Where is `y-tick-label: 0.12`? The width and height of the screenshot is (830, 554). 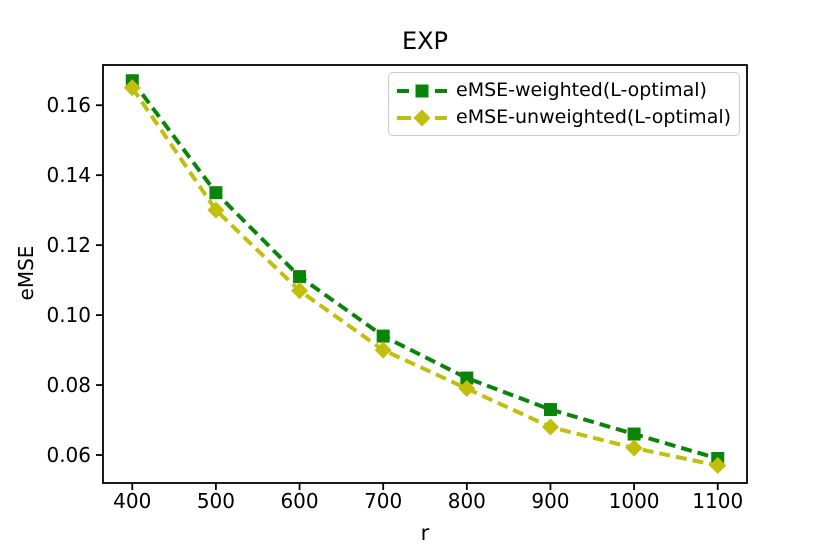 y-tick-label: 0.12 is located at coordinates (68, 245).